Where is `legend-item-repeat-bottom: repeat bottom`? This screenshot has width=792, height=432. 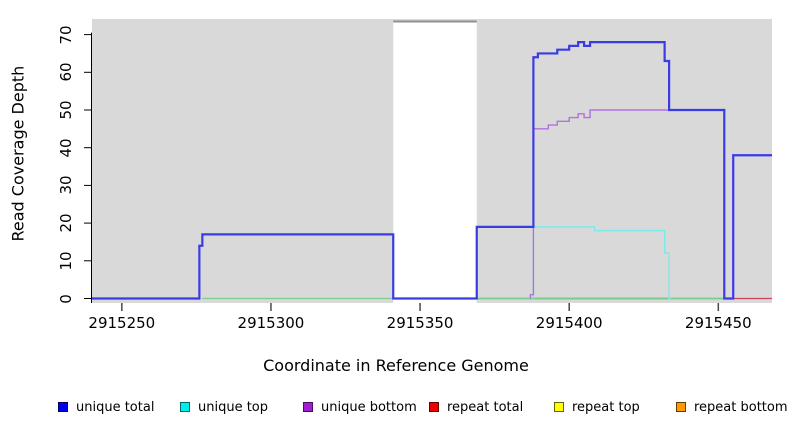
legend-item-repeat-bottom: repeat bottom is located at coordinates (732, 407).